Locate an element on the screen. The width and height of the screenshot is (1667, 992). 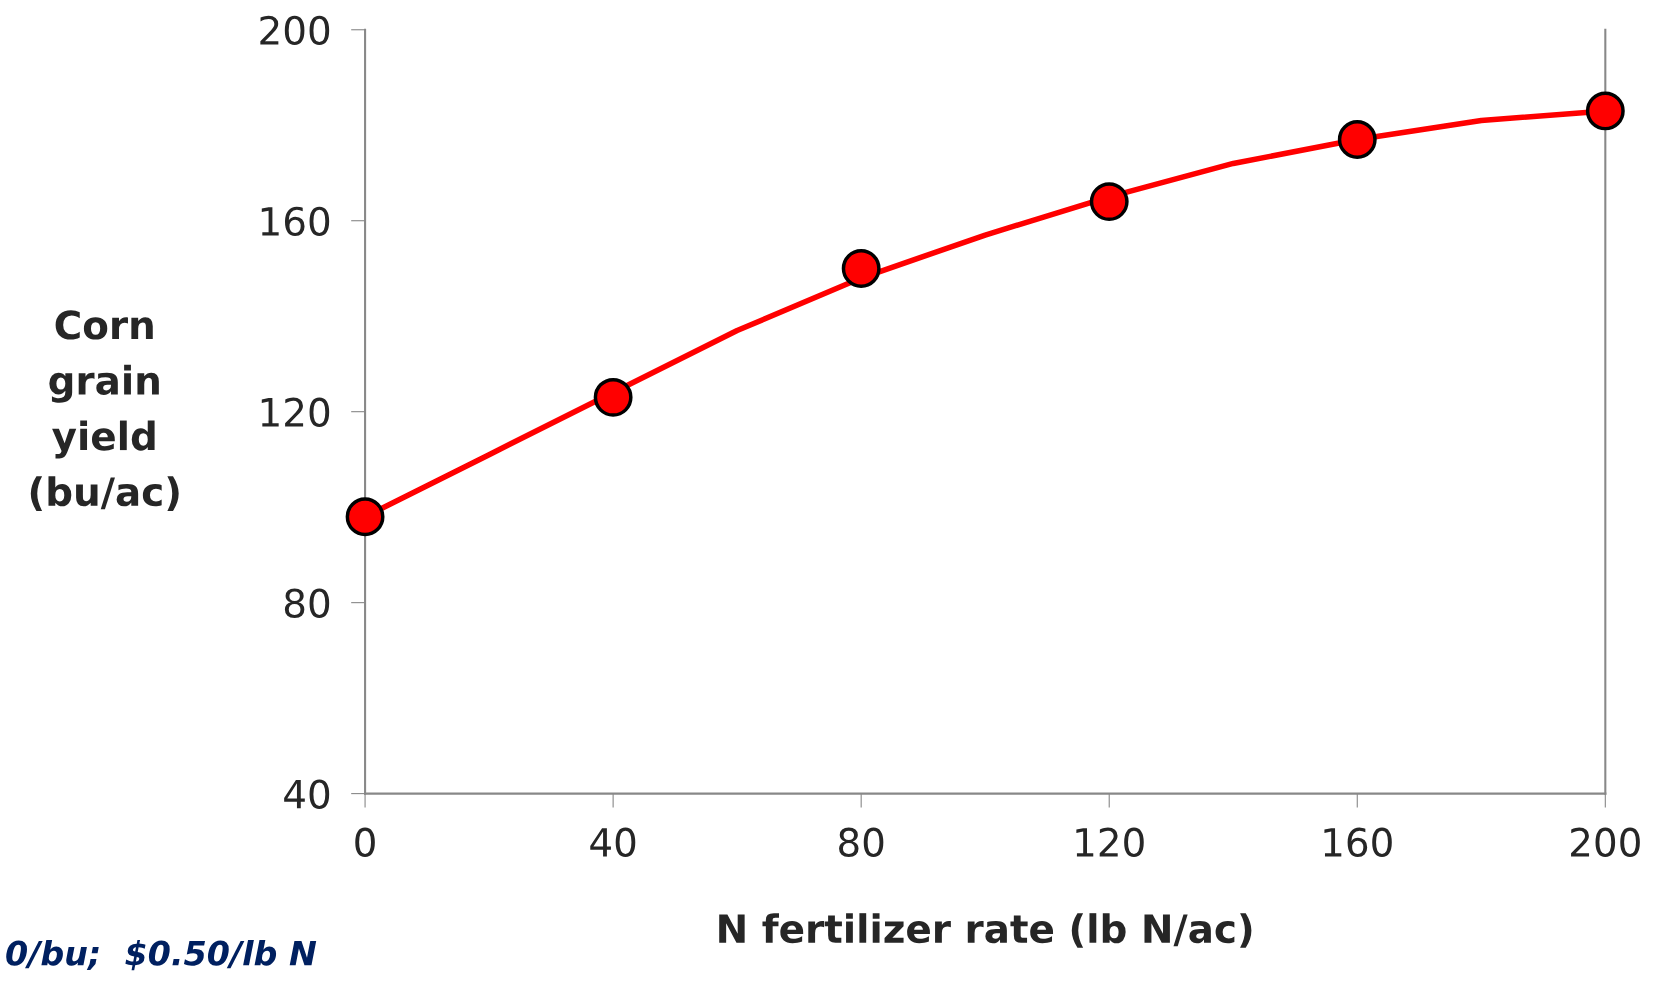
y-tick-label: 80 is located at coordinates (307, 603).